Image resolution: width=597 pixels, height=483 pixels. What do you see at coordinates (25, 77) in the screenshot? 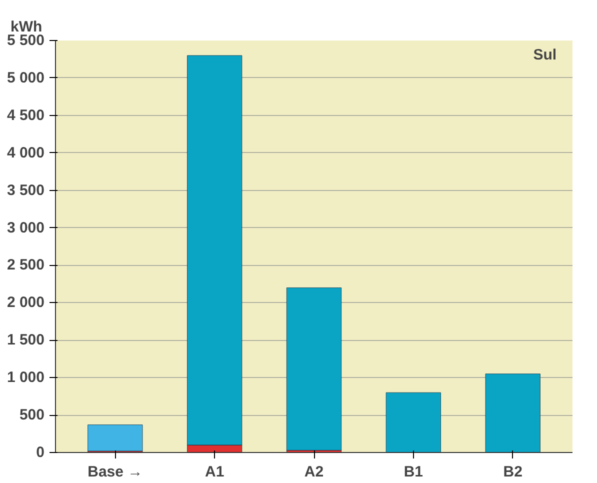
I see `y-tick-label: 5 000` at bounding box center [25, 77].